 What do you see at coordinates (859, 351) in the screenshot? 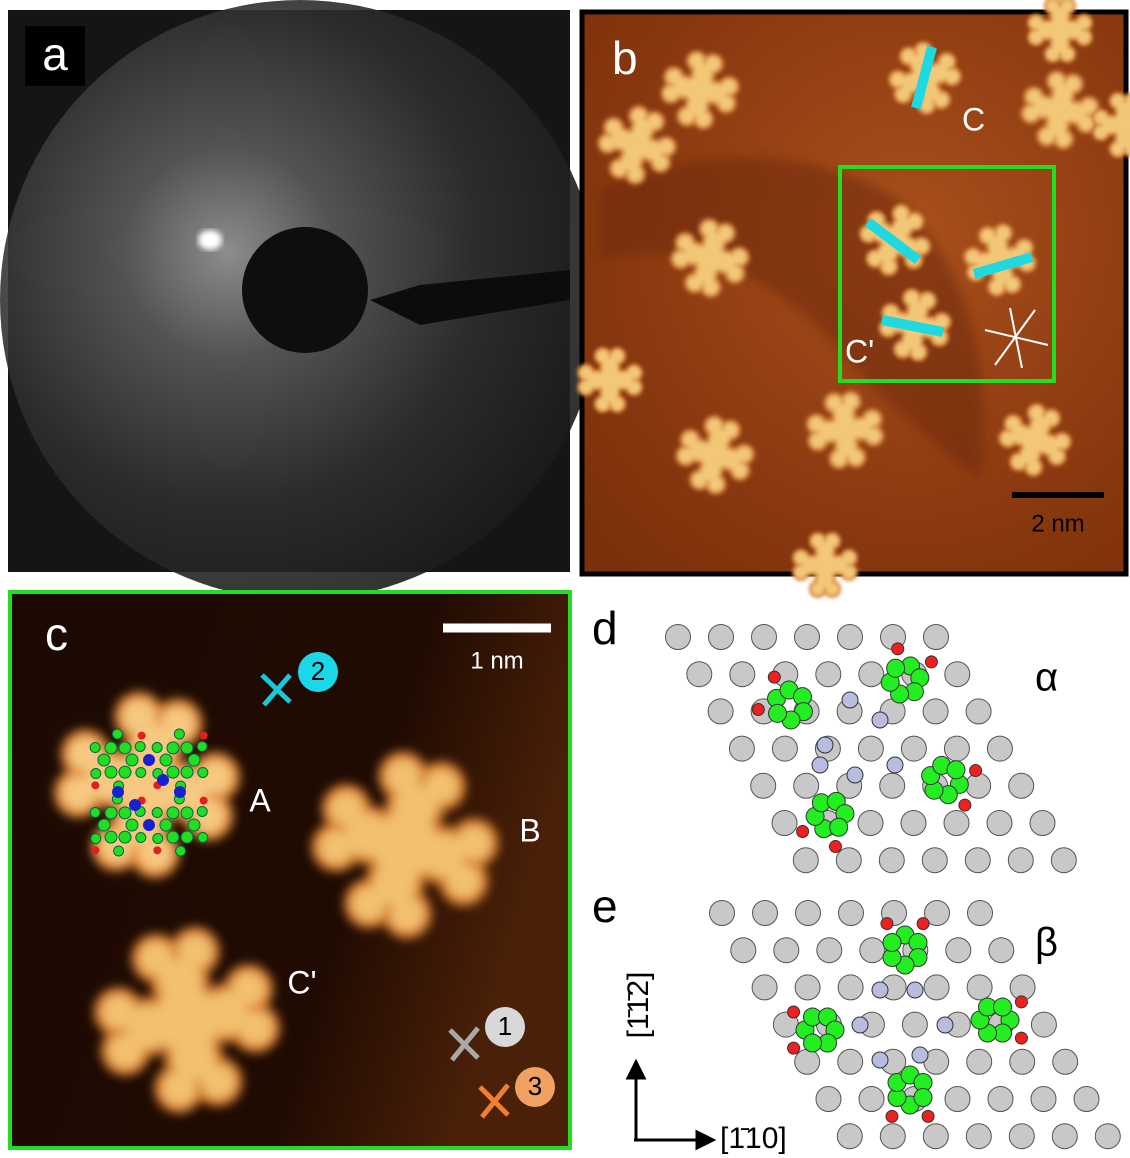
I see `annotation: C'` at bounding box center [859, 351].